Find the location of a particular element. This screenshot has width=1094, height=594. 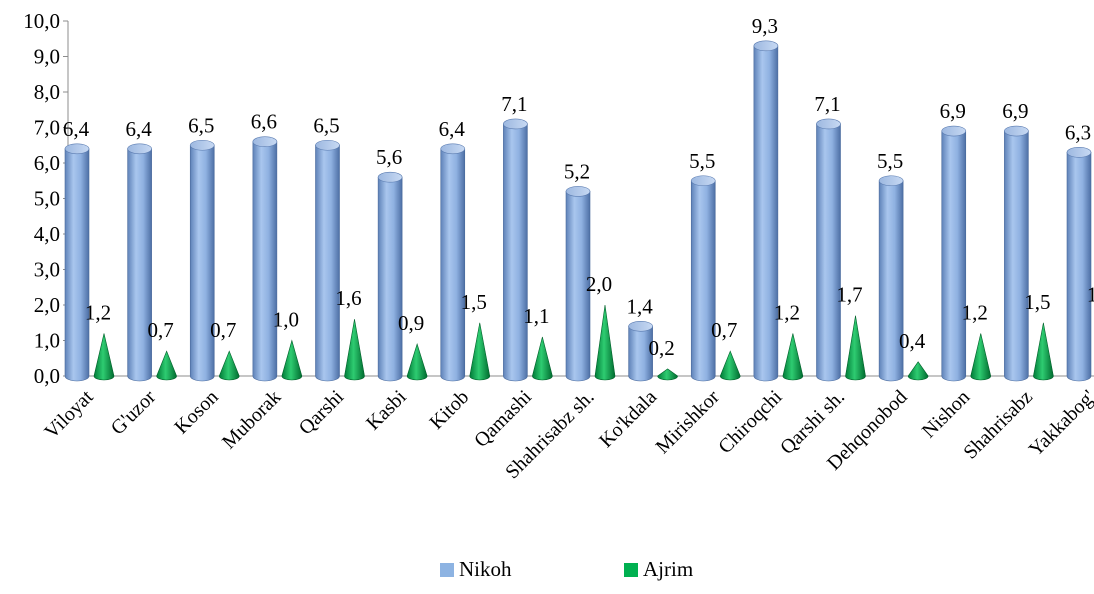

x-tick-label: Shahrisabz is located at coordinates (998, 425).